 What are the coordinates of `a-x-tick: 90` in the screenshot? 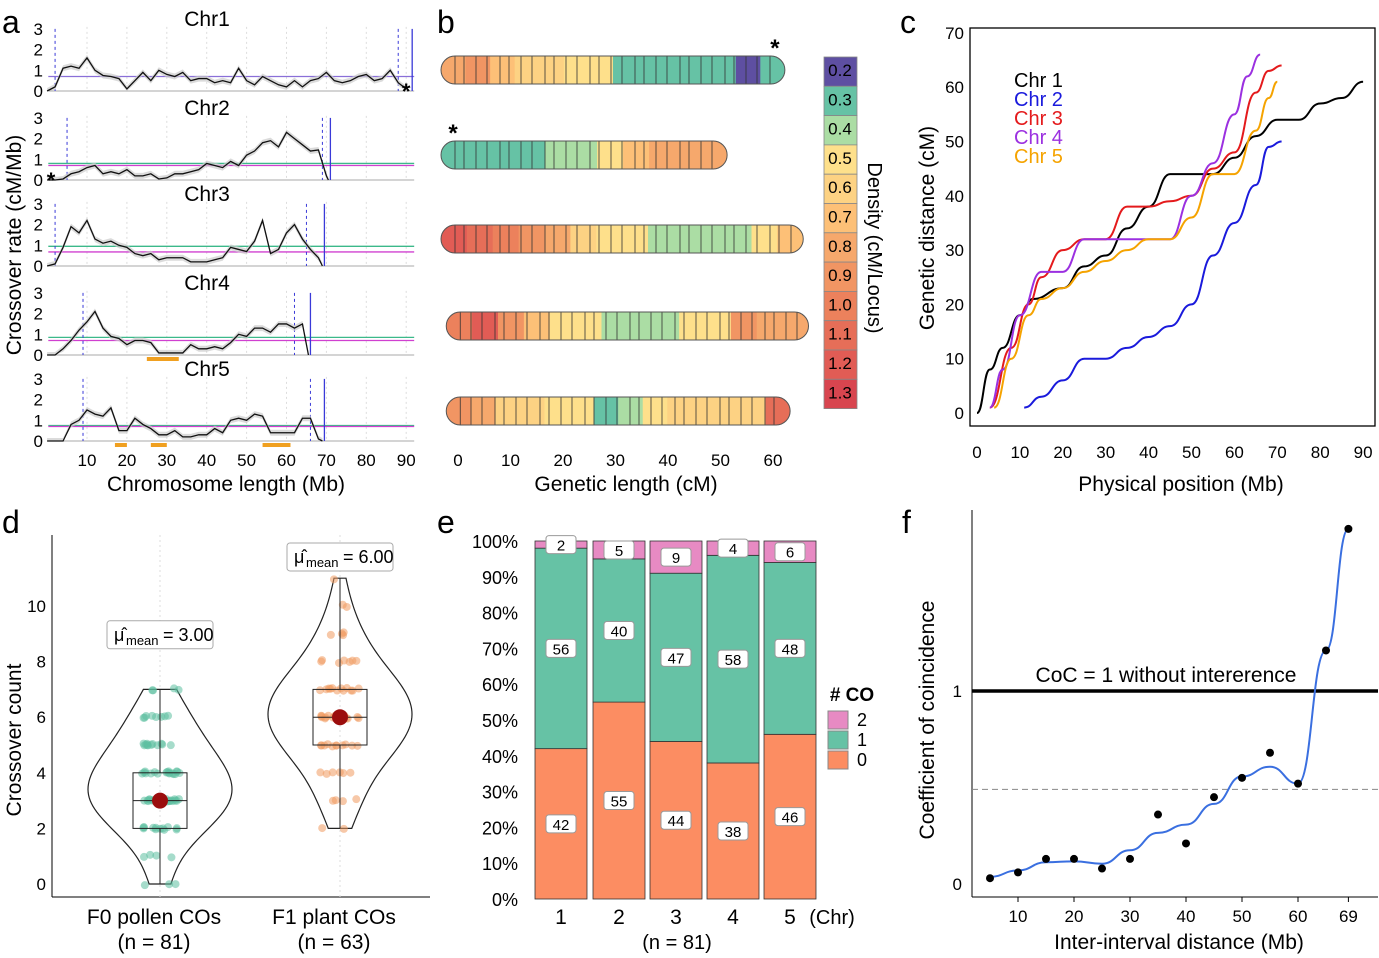 It's located at (406, 460).